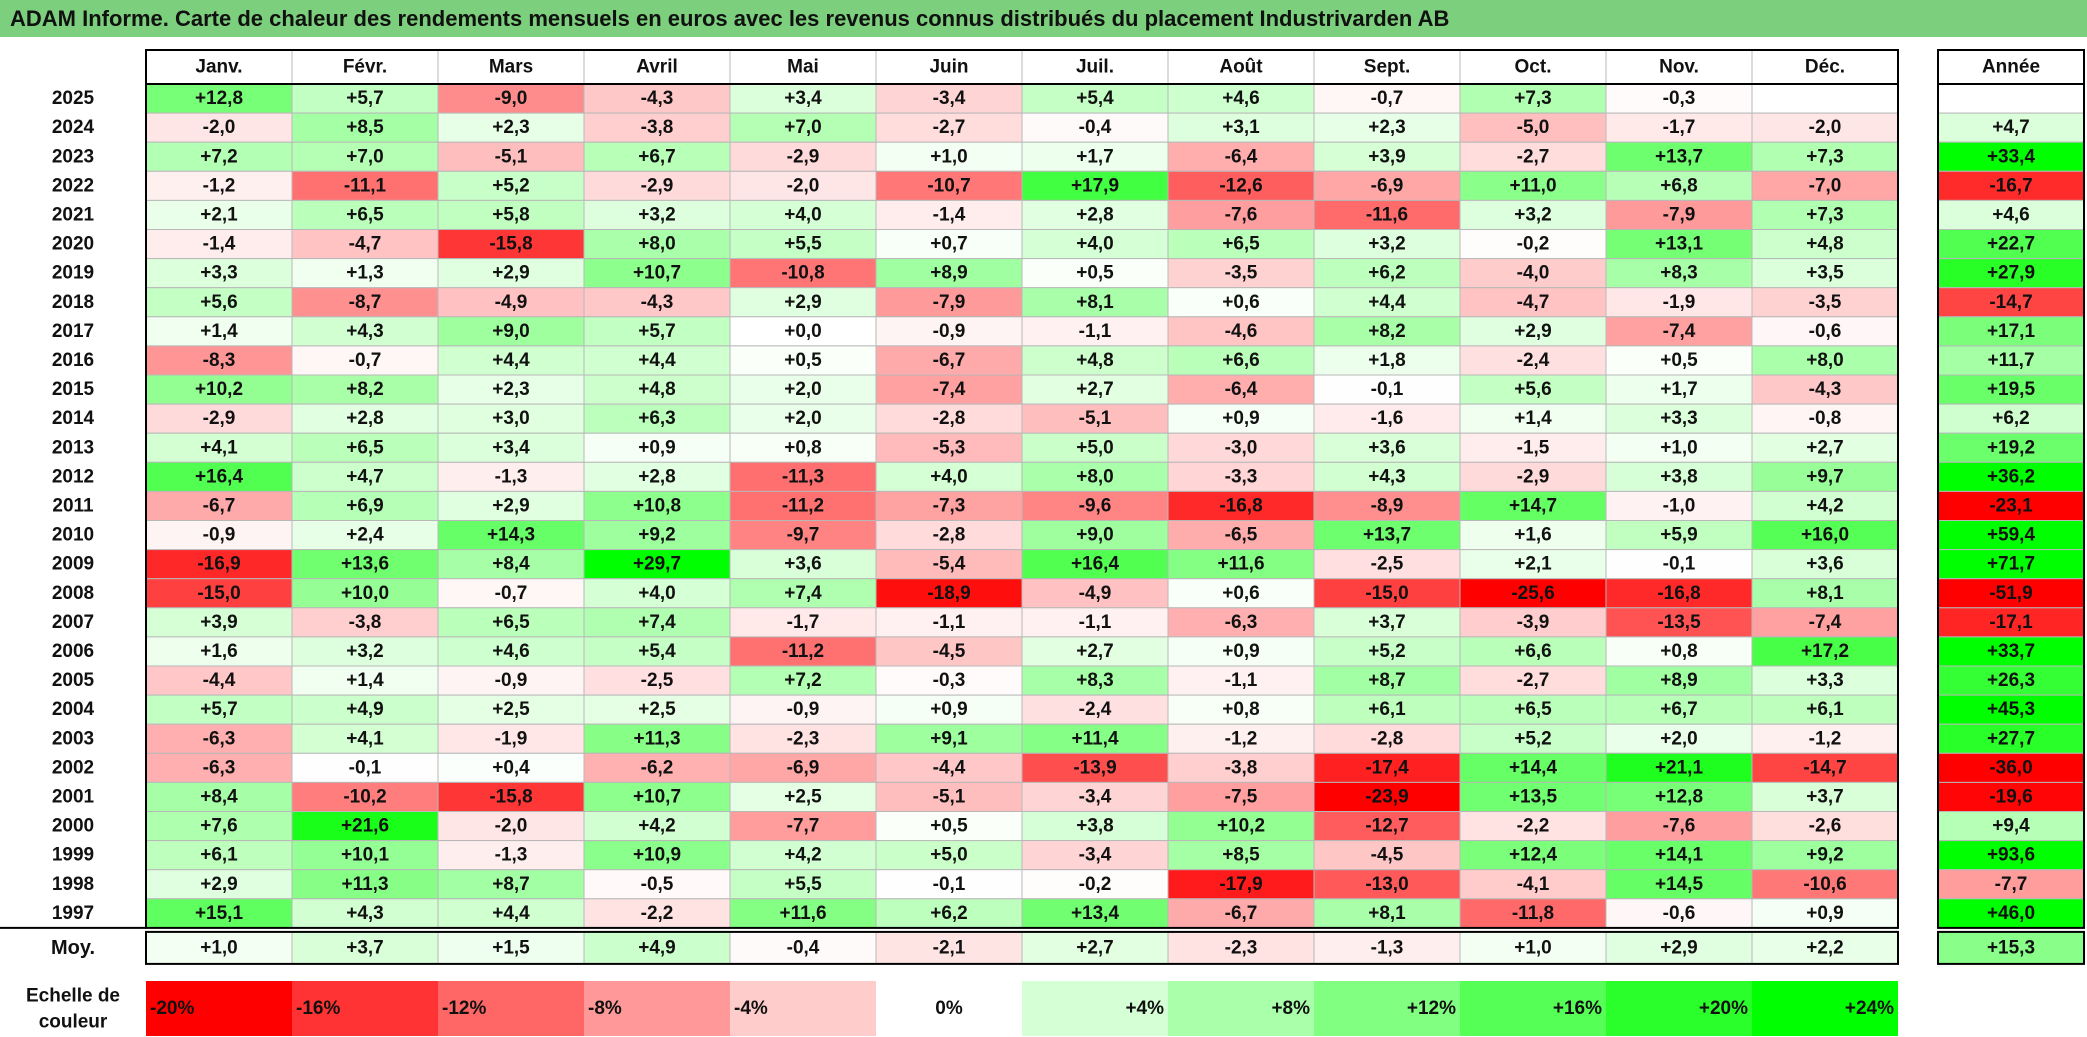  I want to click on heatmap-cell-label: -0,3, so click(949, 680).